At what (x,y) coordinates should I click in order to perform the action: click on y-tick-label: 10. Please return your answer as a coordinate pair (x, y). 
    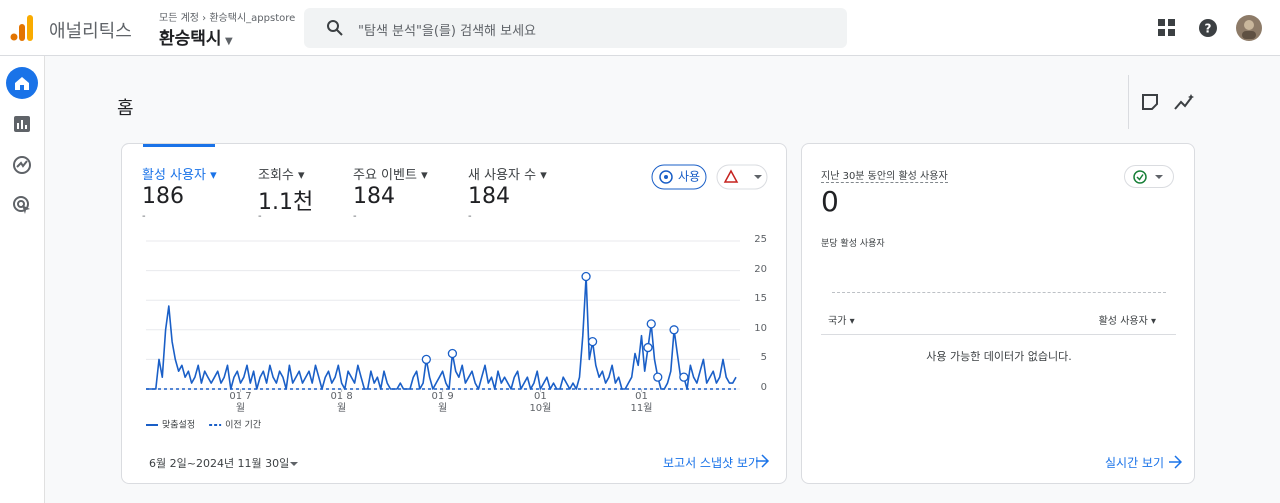
    Looking at the image, I should click on (760, 328).